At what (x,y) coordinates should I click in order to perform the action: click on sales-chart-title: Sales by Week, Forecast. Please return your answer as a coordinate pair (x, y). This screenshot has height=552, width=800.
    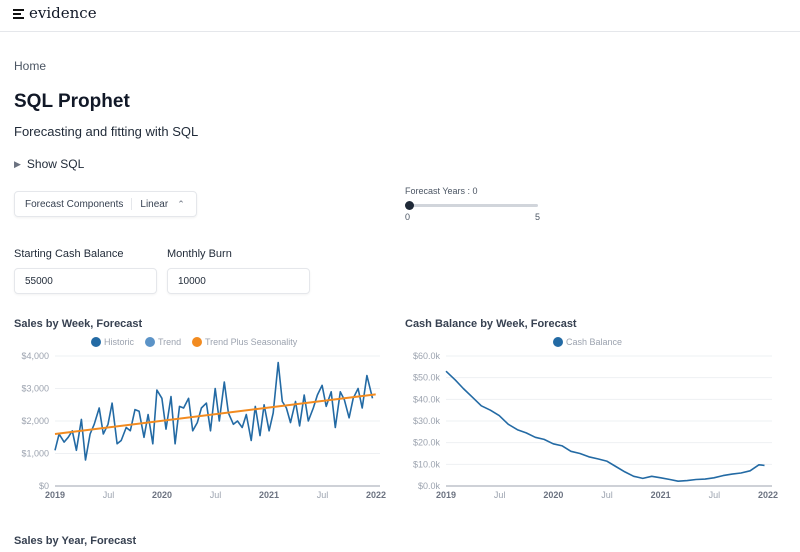
    Looking at the image, I should click on (78, 324).